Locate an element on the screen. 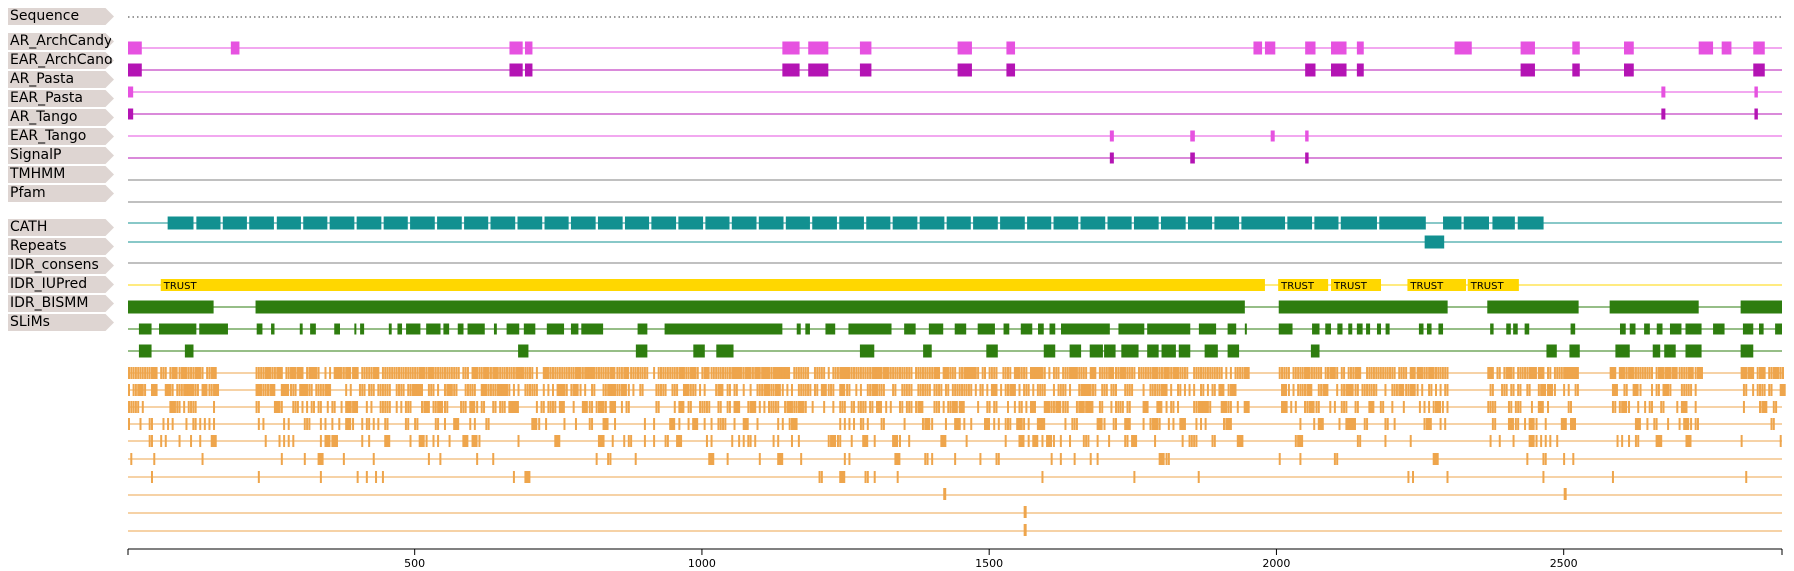 The image size is (1794, 571). x-axis-tick-label: 500 is located at coordinates (414, 563).